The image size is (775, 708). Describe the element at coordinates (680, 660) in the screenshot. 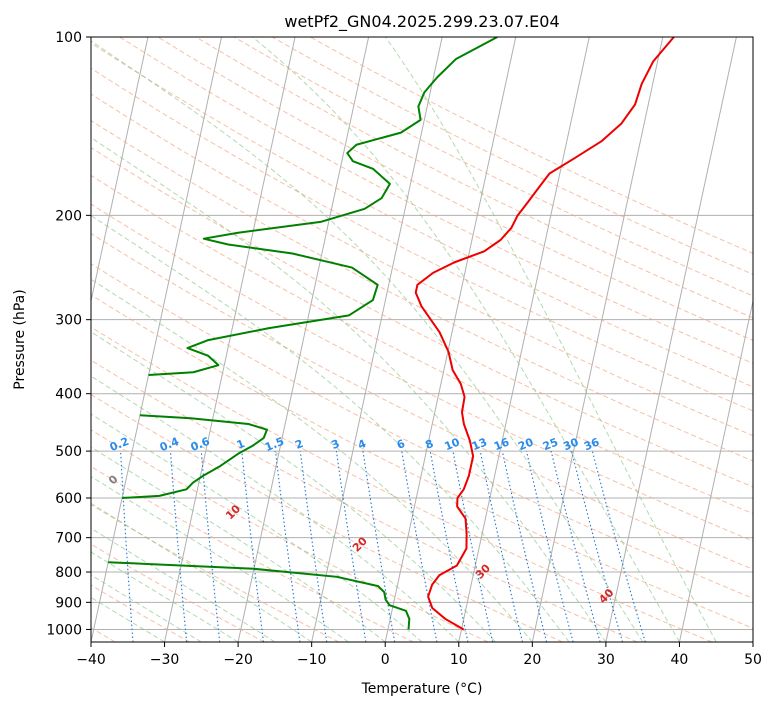

I see `x-tick-label: 40` at that location.